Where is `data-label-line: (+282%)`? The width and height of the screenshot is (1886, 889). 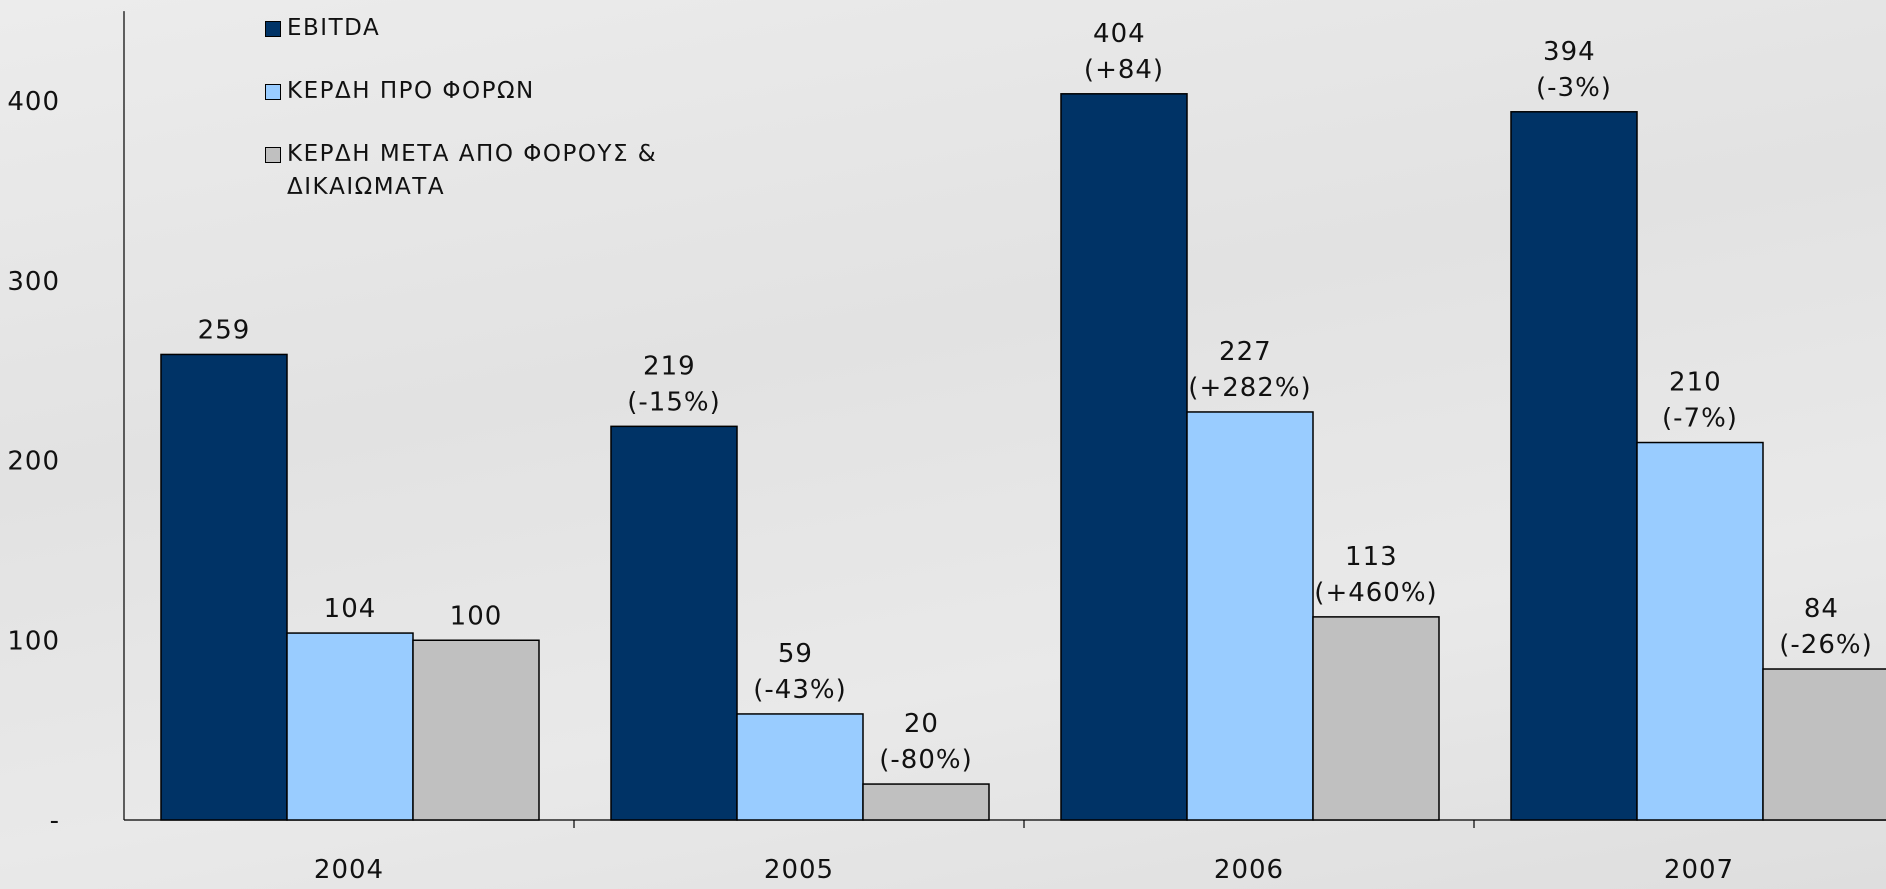
data-label-line: (+282%) is located at coordinates (1249, 388).